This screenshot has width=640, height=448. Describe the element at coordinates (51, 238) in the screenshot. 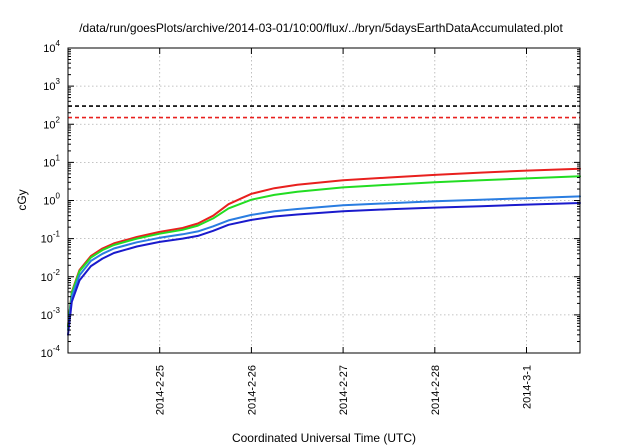

I see `y-tick-label: 10⁻¹` at that location.